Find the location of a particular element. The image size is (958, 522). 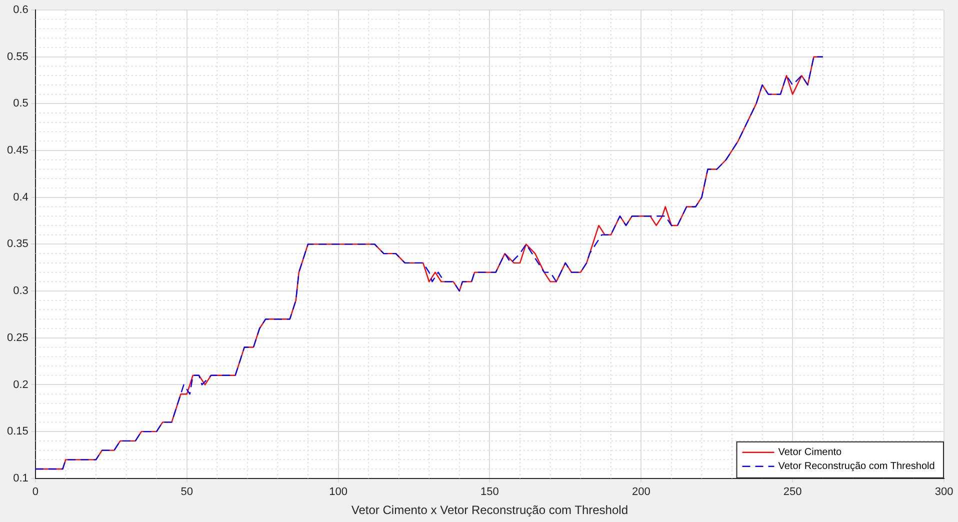

y-tick-label: 0.5 is located at coordinates (20, 104).